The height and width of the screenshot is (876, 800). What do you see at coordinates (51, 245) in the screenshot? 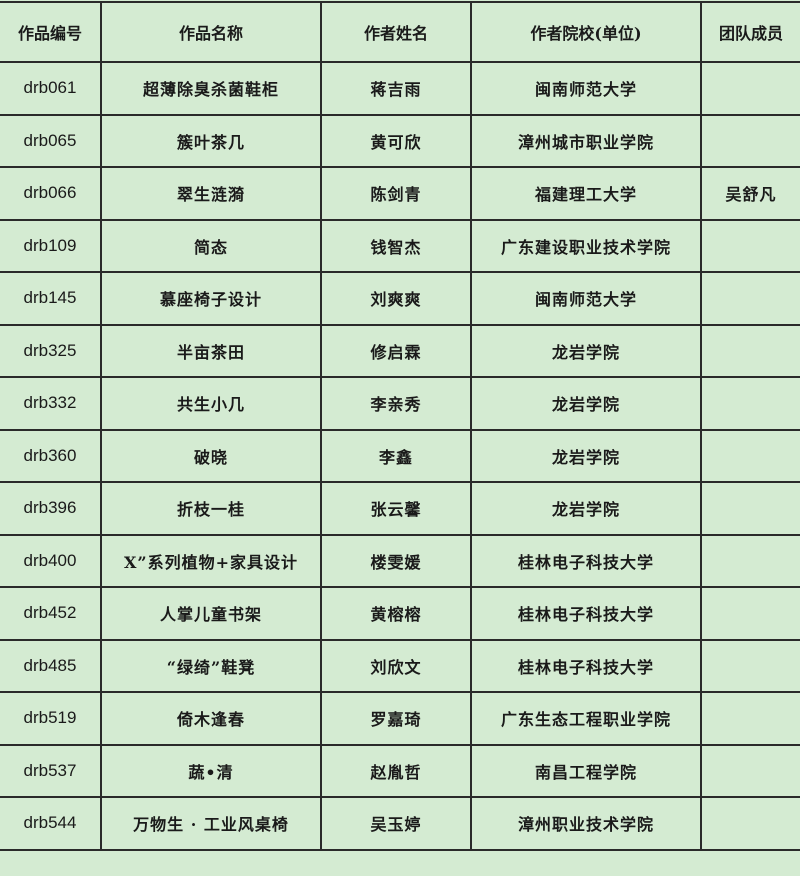
I see `cell-work-id: drb109` at bounding box center [51, 245].